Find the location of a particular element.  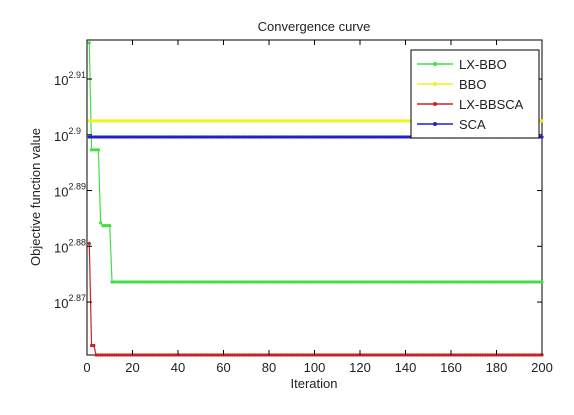

legend-item-lx-bbsca: LX-BBSCA is located at coordinates (470, 104).